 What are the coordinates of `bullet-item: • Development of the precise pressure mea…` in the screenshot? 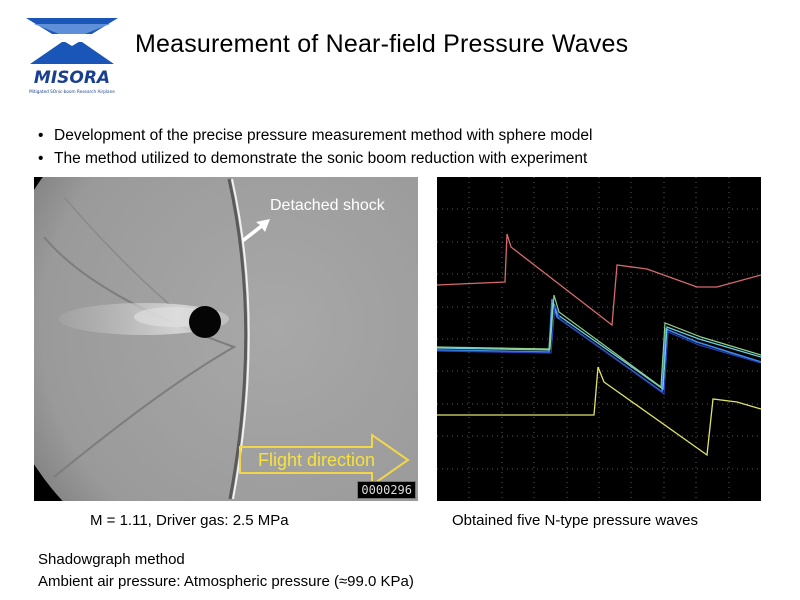 It's located at (315, 135).